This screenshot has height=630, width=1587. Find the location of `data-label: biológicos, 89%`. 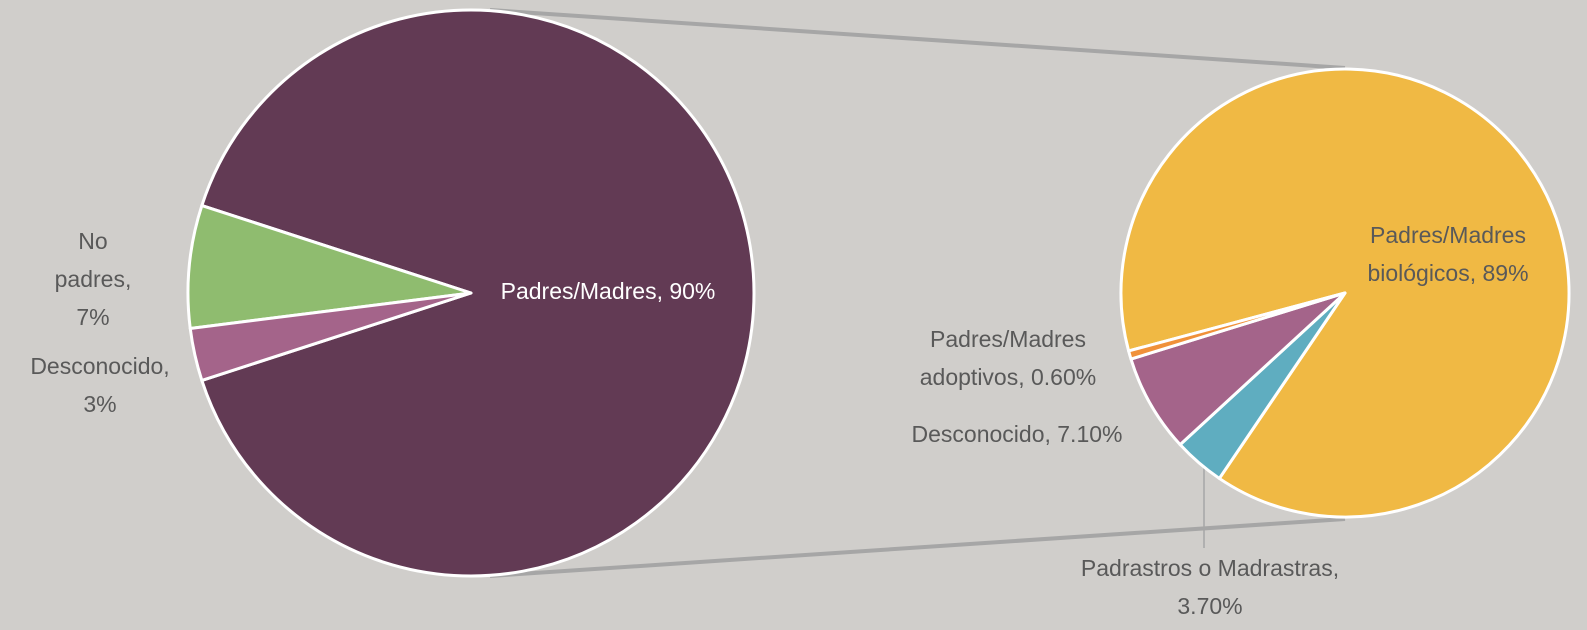

data-label: biológicos, 89% is located at coordinates (1447, 273).